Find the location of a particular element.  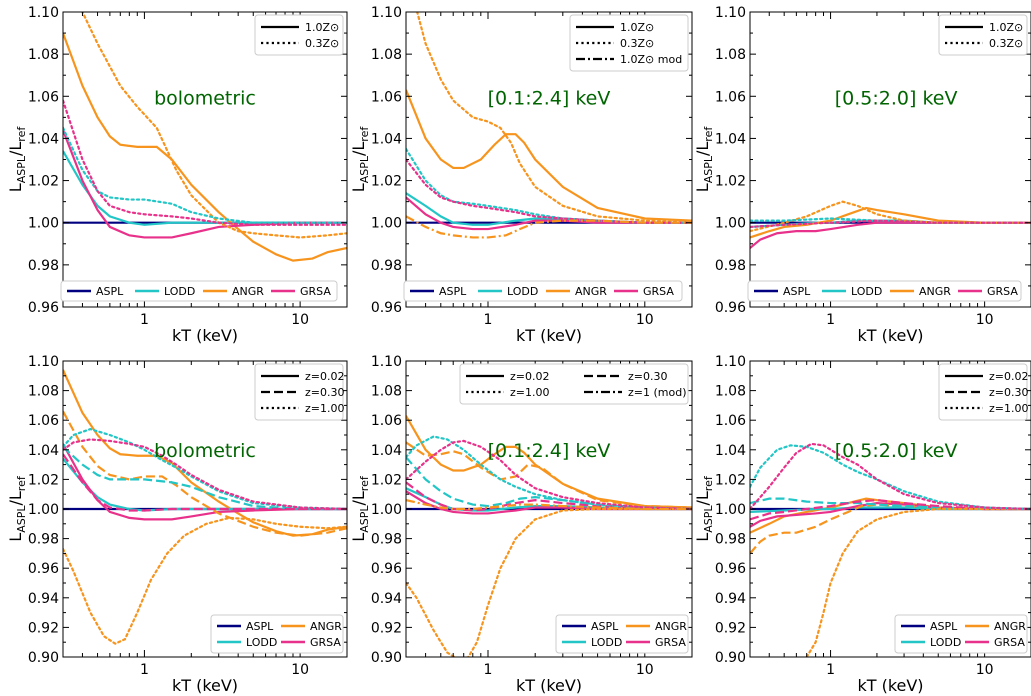

chart-6-line-grsa-dotted is located at coordinates (890, 476).